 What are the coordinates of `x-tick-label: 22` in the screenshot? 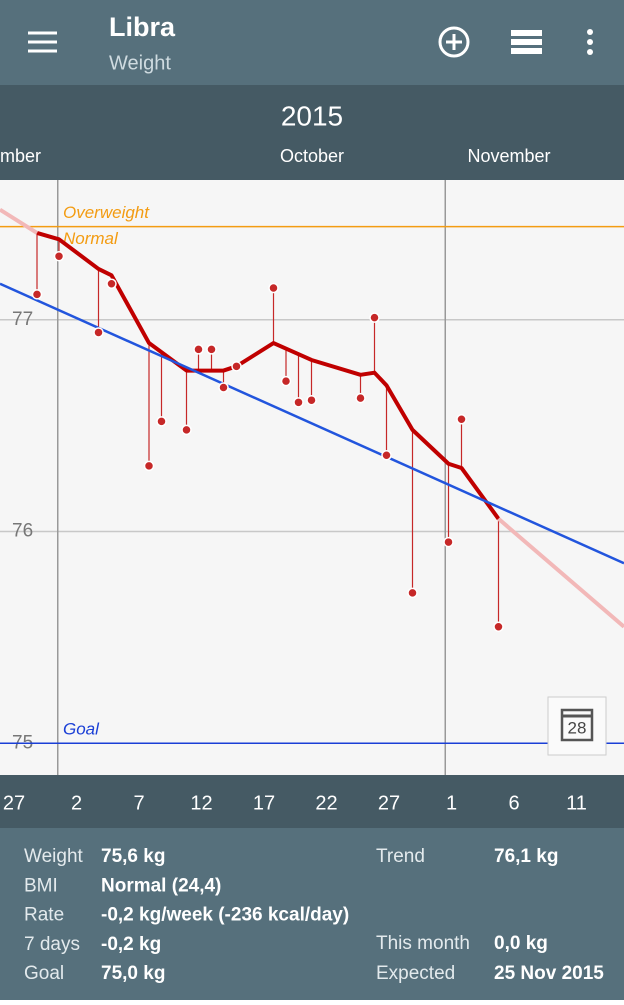 It's located at (326, 803).